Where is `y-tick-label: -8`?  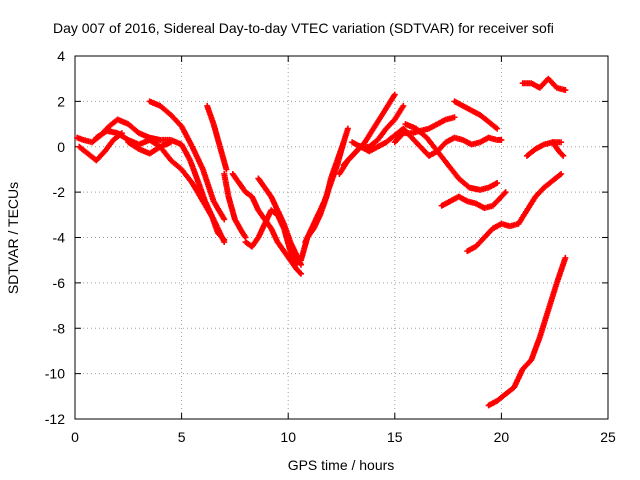 y-tick-label: -8 is located at coordinates (59, 328).